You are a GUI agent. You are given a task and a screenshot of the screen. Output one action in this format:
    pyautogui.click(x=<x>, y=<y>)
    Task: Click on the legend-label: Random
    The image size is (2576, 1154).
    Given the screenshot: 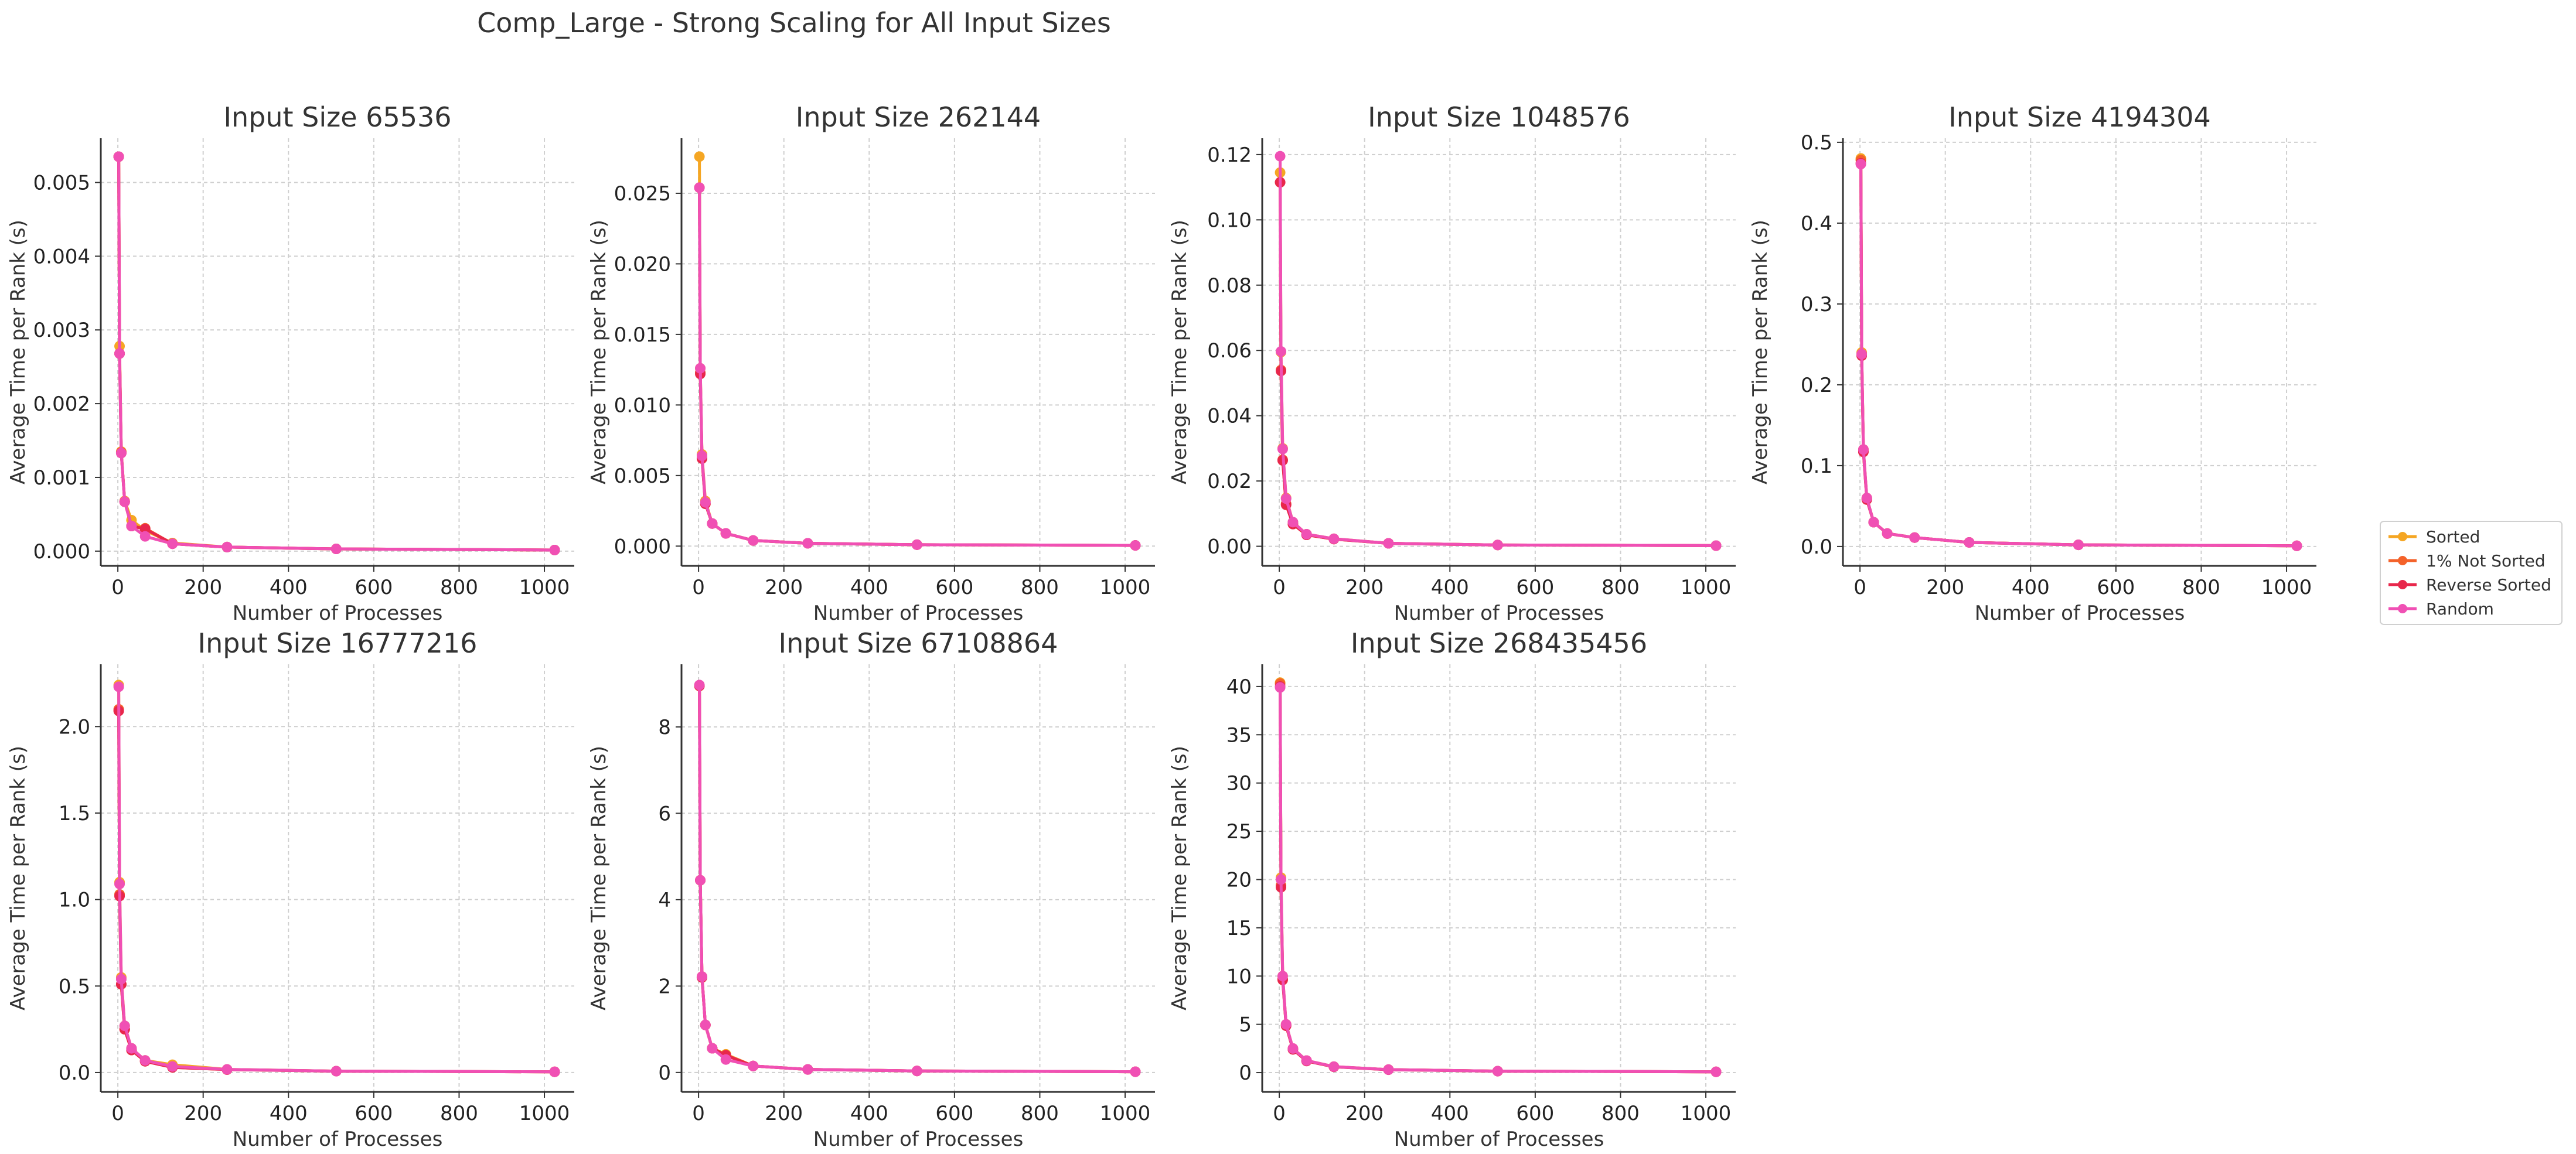 What is the action you would take?
    pyautogui.click(x=2460, y=609)
    